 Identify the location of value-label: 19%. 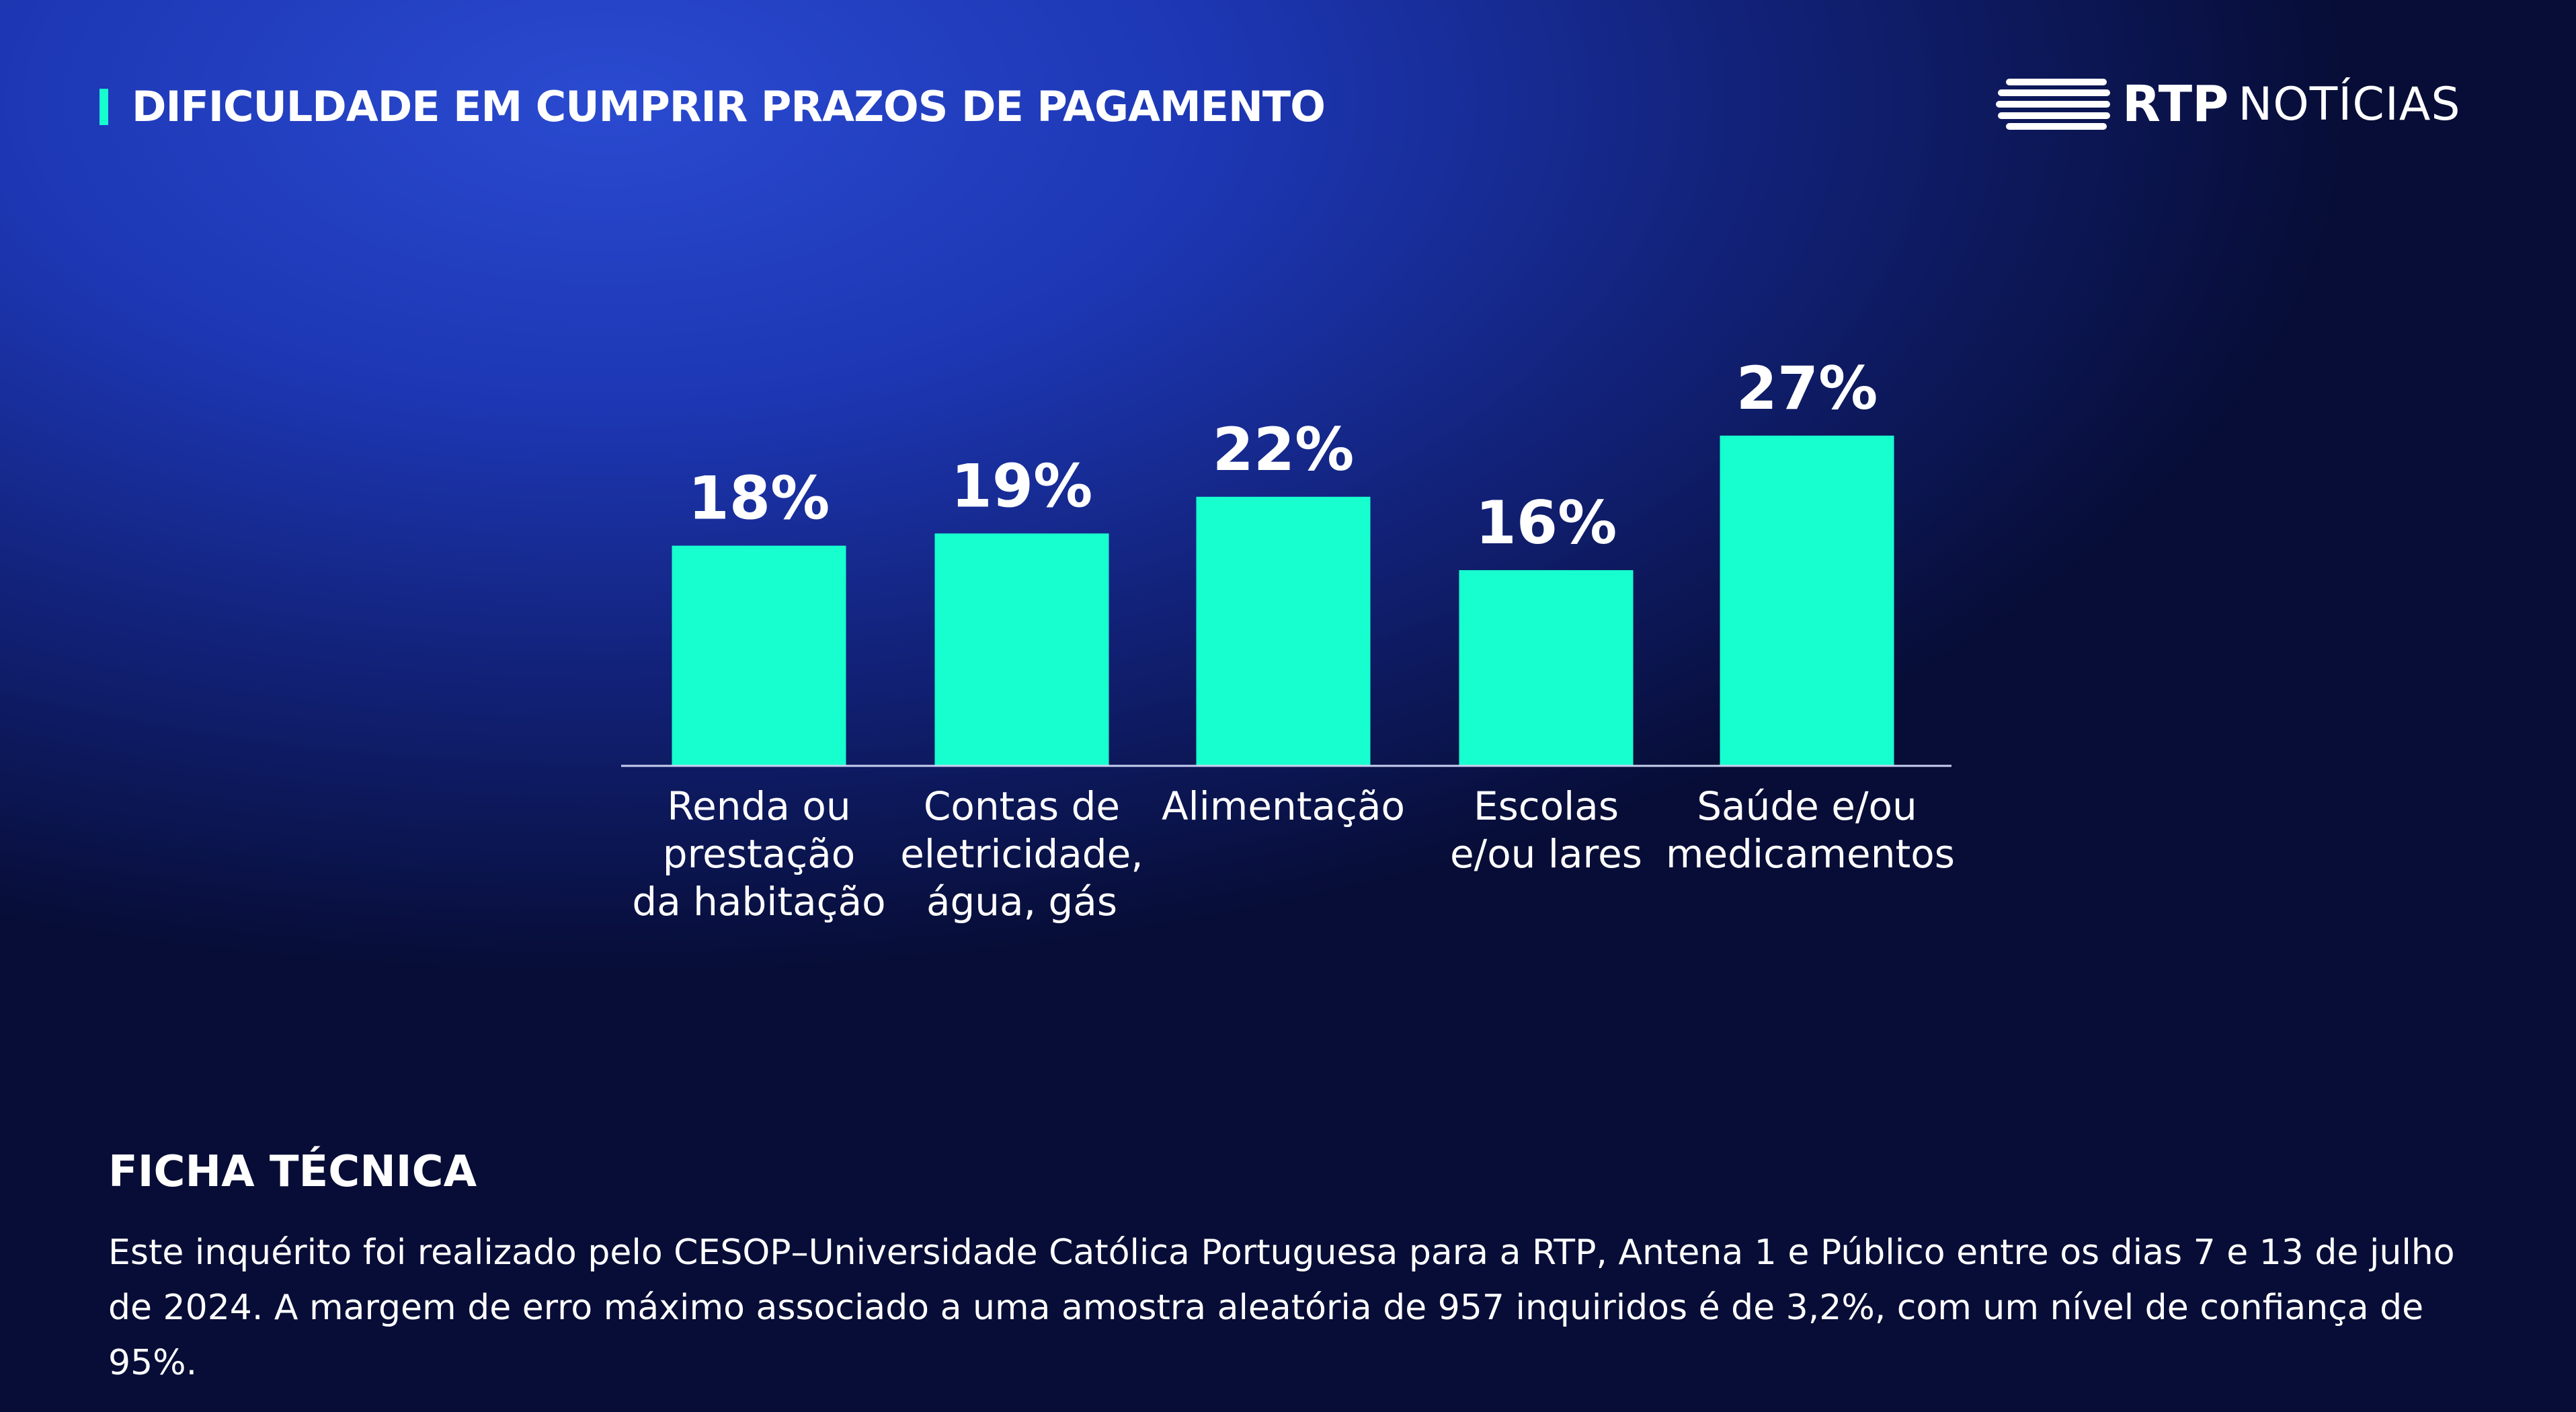
(1022, 485).